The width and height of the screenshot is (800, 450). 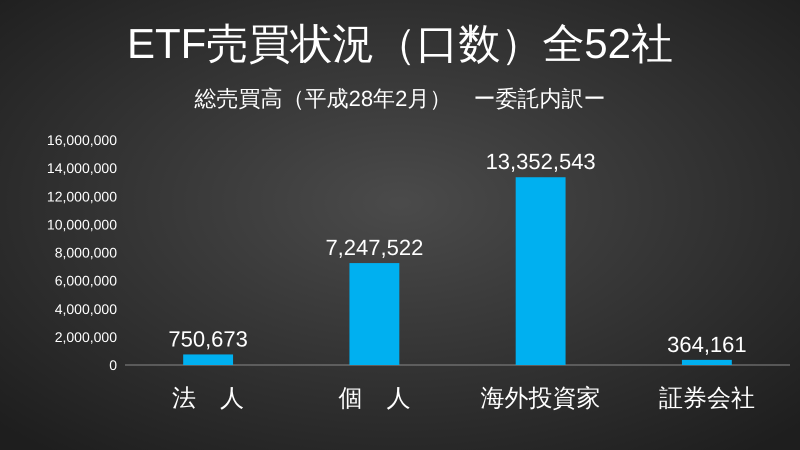 I want to click on y-tick-label: 10,000,000, so click(x=82, y=224).